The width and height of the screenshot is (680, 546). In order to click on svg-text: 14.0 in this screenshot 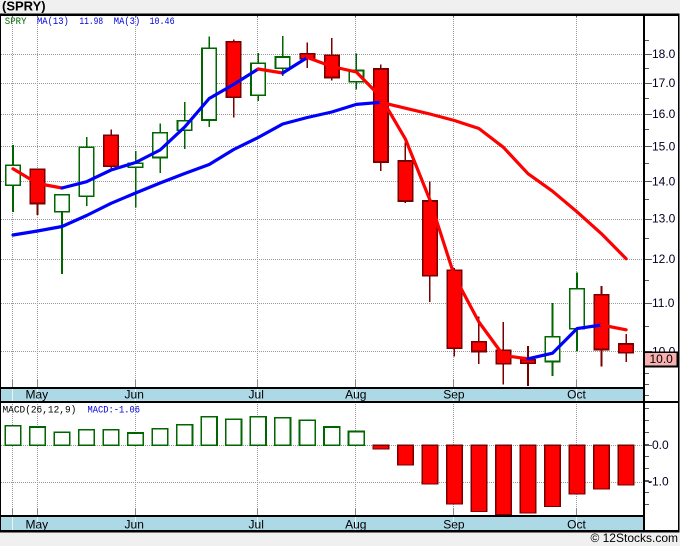, I will do `click(664, 181)`.